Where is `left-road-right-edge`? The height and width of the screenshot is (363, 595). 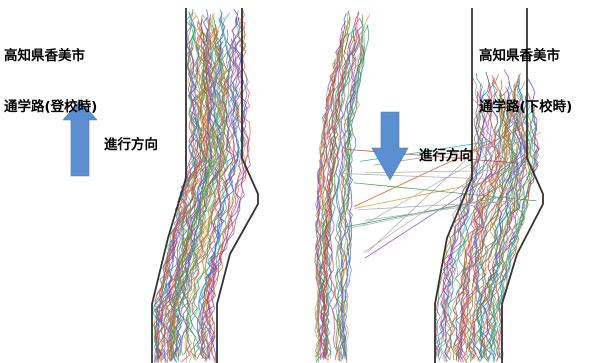 left-road-right-edge is located at coordinates (237, 185).